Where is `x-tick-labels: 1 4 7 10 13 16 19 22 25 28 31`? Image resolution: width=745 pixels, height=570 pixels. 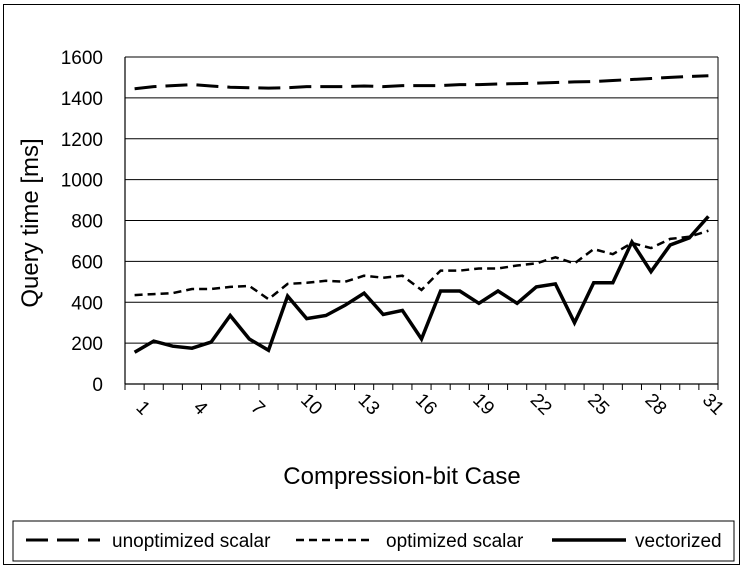
x-tick-labels: 1 4 7 10 13 16 19 22 25 28 31 is located at coordinates (430, 405).